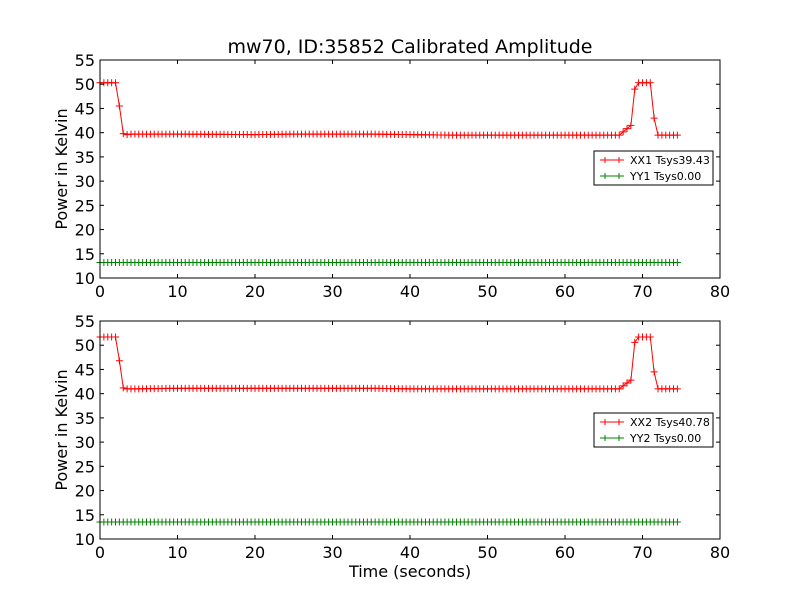 The width and height of the screenshot is (800, 600). I want to click on x-axis-label: Time (seconds), so click(409, 571).